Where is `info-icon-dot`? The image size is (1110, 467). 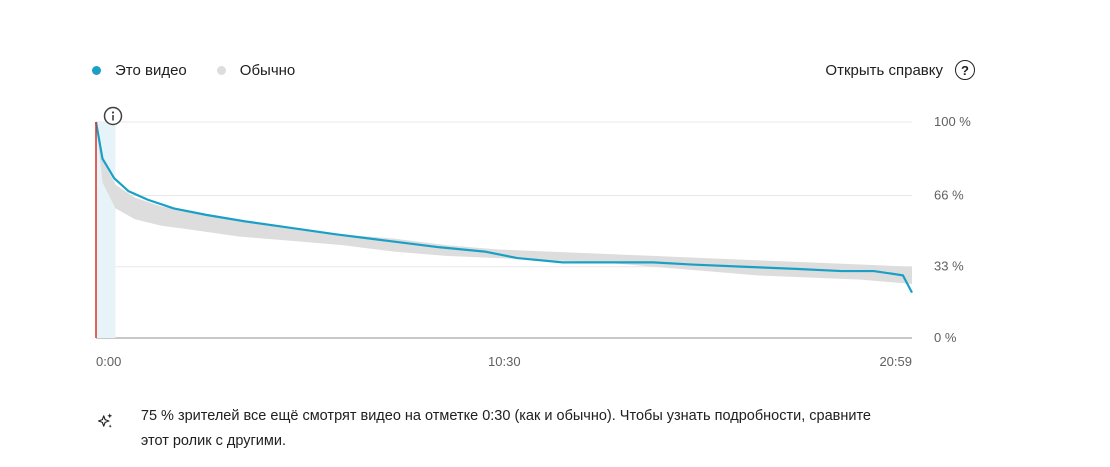
info-icon-dot is located at coordinates (113, 112).